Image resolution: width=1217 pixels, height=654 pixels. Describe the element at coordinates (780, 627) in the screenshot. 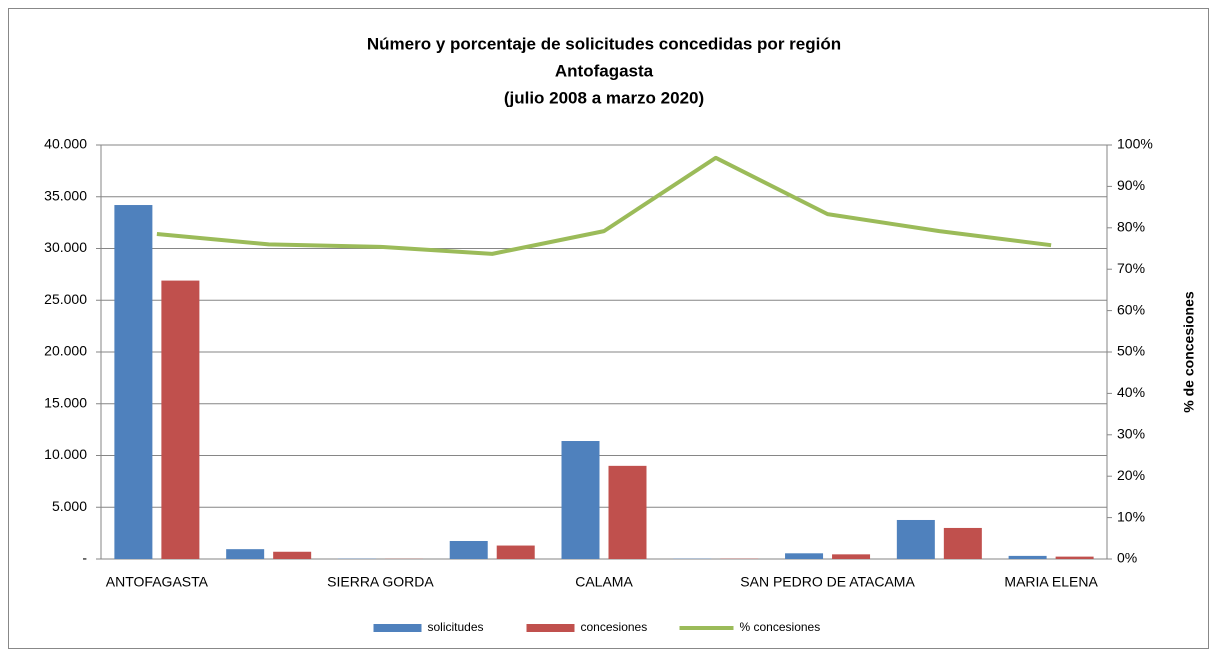

I see `legend-label: % concesiones` at that location.